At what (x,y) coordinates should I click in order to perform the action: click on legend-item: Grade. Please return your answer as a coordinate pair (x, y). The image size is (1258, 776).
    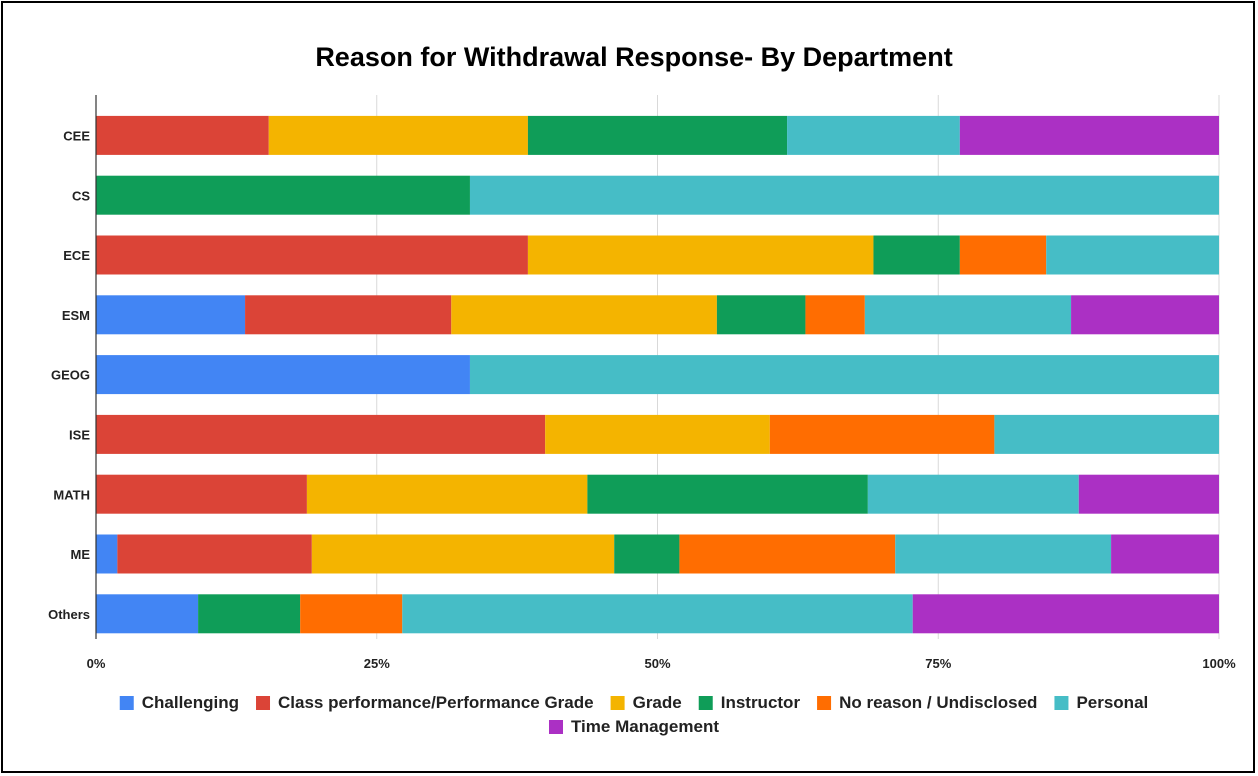
    Looking at the image, I should click on (646, 702).